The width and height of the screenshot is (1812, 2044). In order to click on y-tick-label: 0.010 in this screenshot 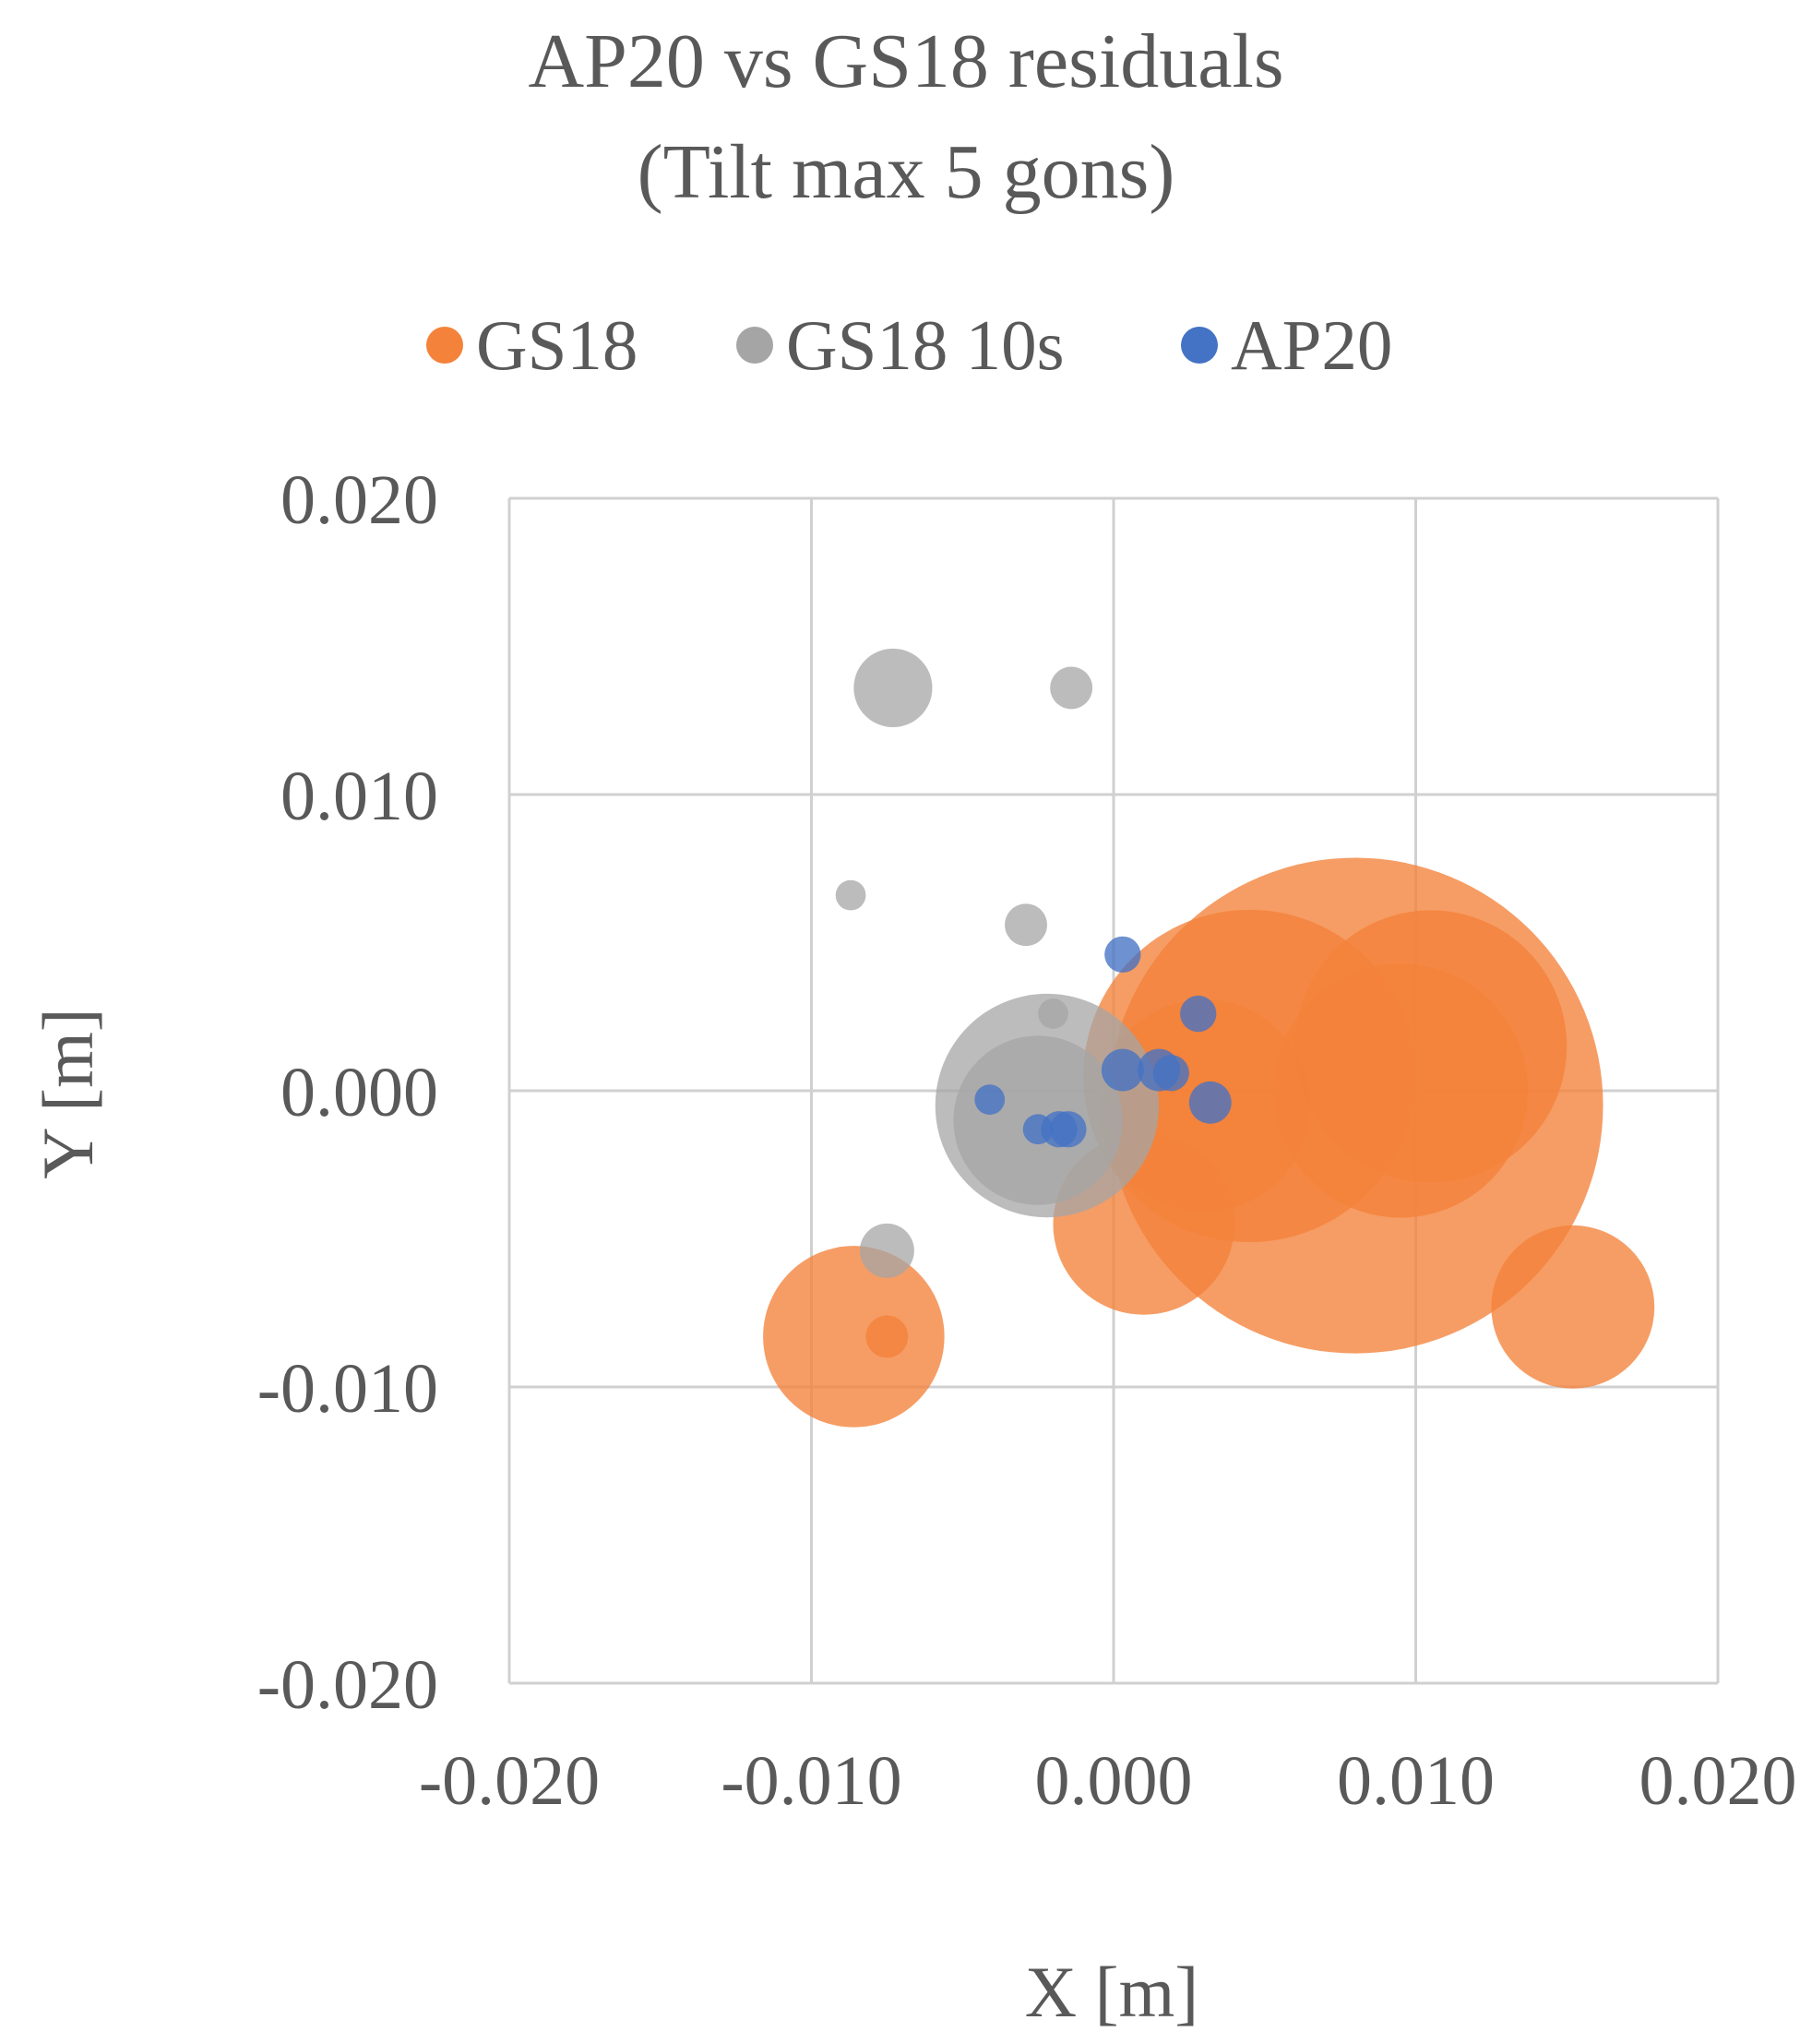, I will do `click(359, 796)`.